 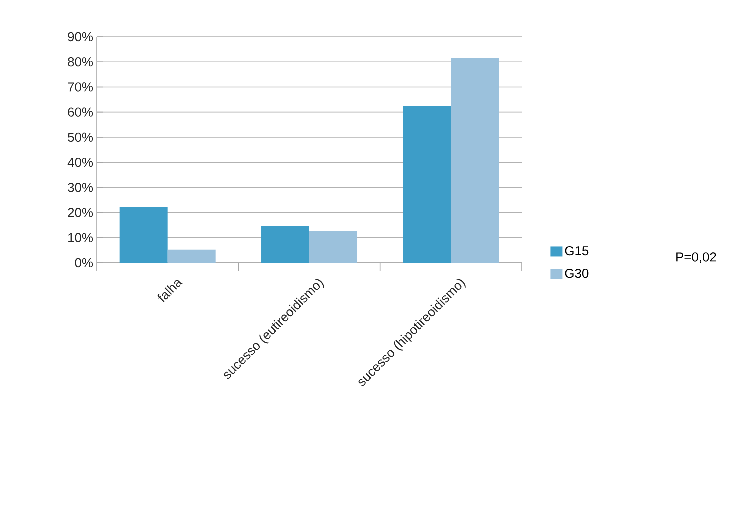 I want to click on y-tick-label: 50%, so click(x=81, y=137).